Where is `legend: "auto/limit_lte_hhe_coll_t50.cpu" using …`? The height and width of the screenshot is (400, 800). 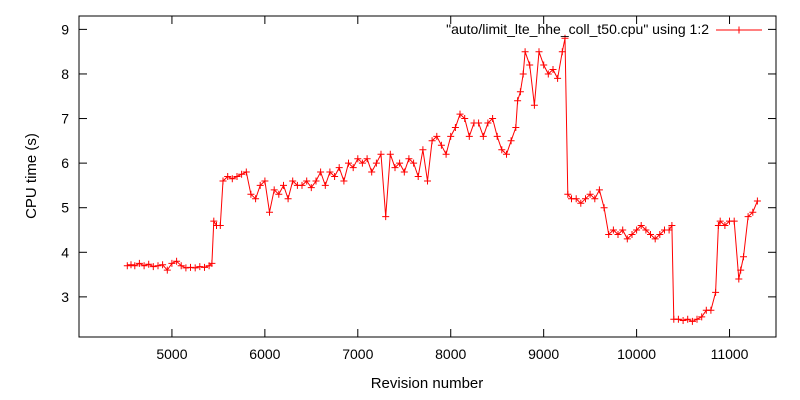
legend: "auto/limit_lte_hhe_coll_t50.cpu" using … is located at coordinates (604, 29).